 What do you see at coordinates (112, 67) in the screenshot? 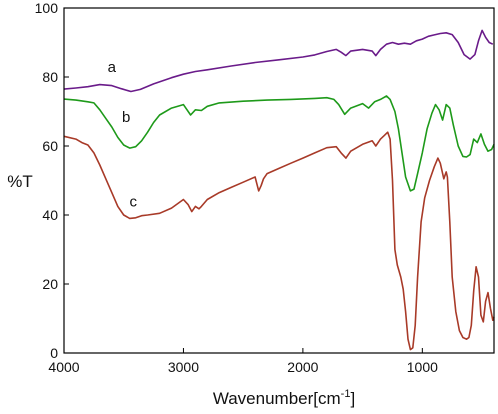
I see `series-label-a: a` at bounding box center [112, 67].